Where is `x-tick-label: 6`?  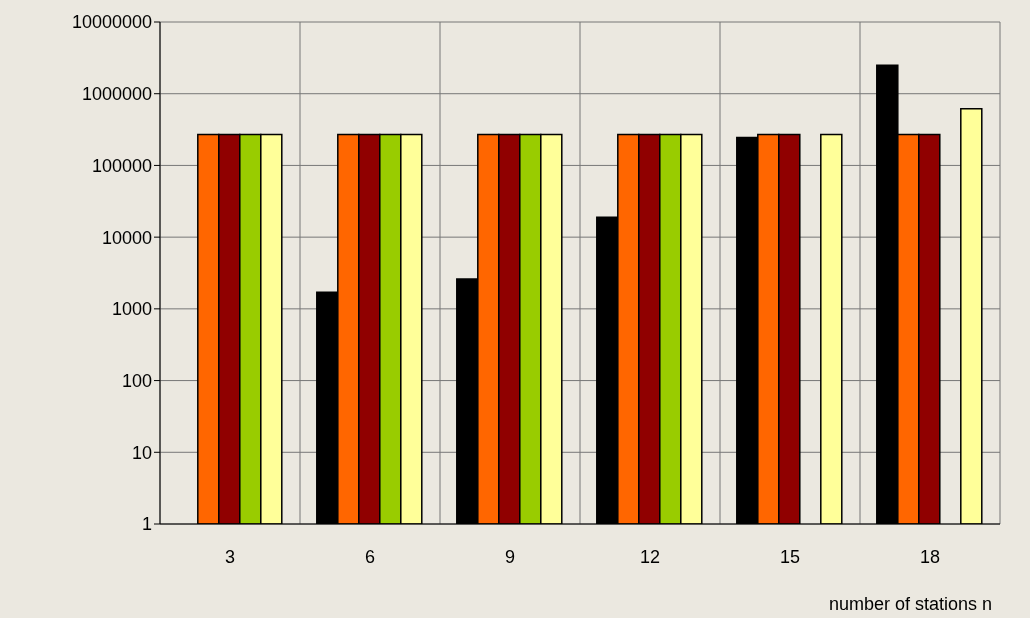 x-tick-label: 6 is located at coordinates (370, 556).